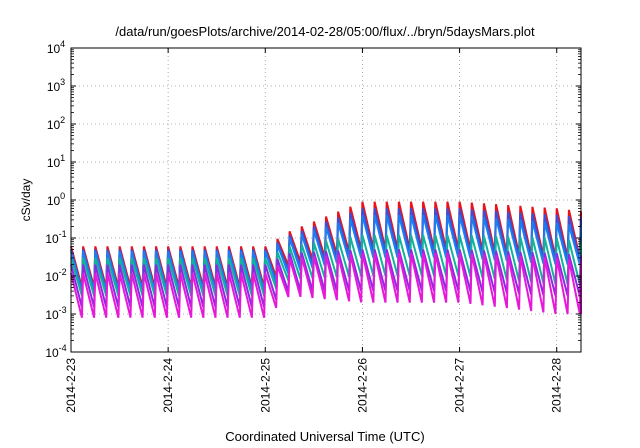  What do you see at coordinates (71, 385) in the screenshot?
I see `x-tick-label: 2014-2-23` at bounding box center [71, 385].